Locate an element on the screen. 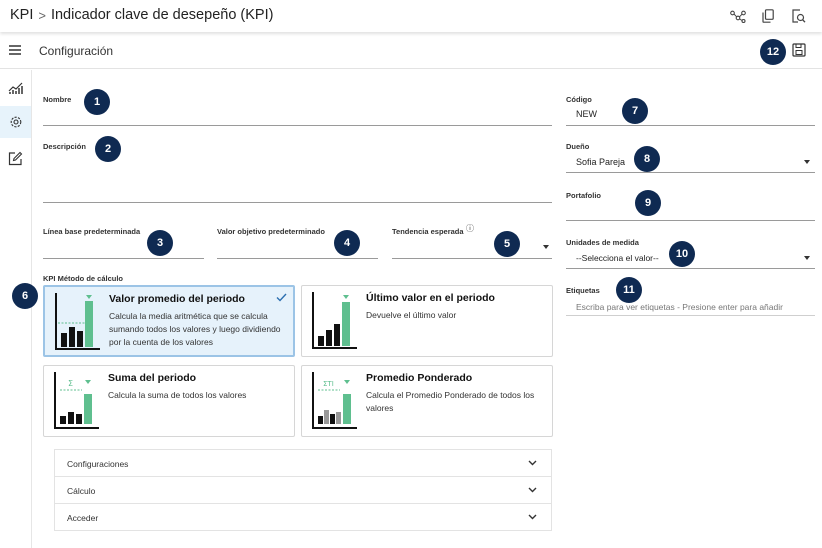  callout-badge-5: 5 is located at coordinates (507, 244).